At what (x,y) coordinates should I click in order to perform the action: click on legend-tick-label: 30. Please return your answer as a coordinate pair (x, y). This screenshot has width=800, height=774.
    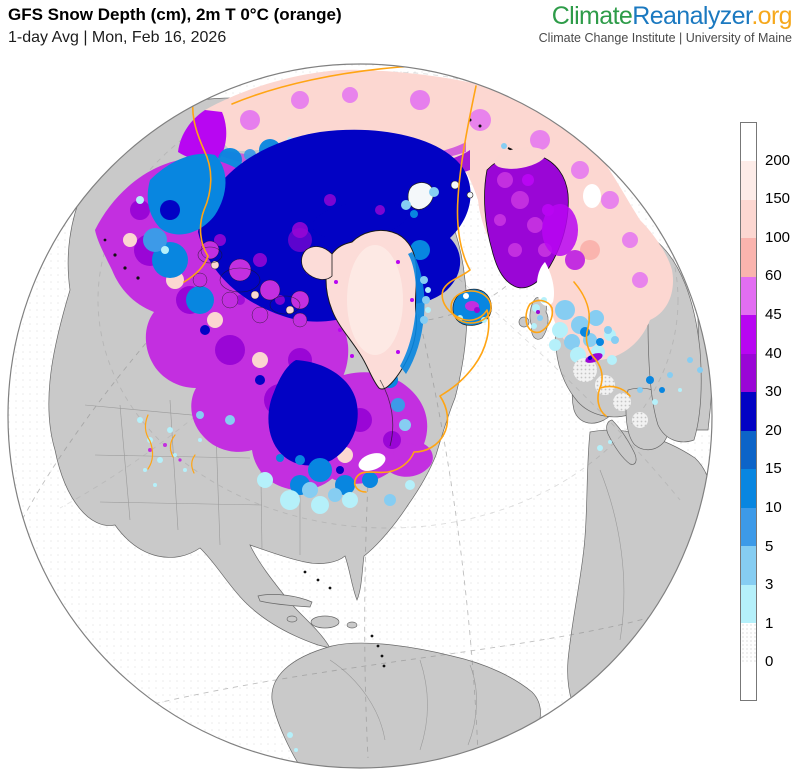
    Looking at the image, I should click on (773, 392).